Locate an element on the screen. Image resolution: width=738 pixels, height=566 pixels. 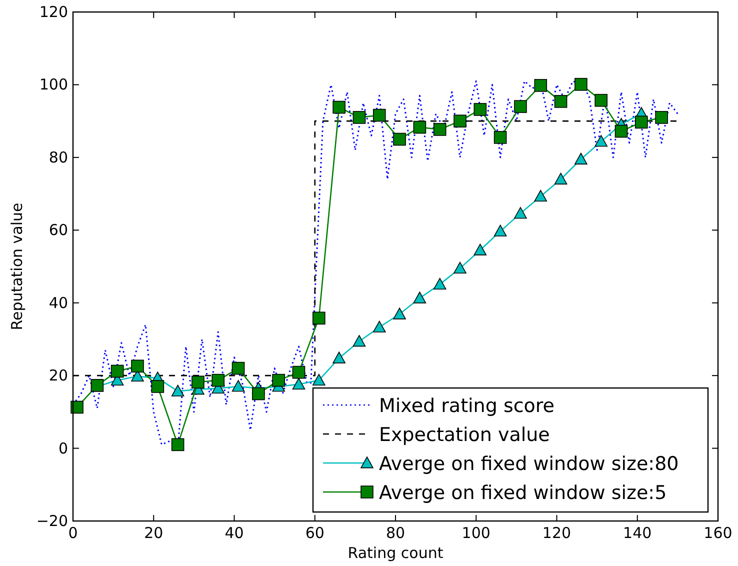
y-tick-label: 60 is located at coordinates (58, 230).